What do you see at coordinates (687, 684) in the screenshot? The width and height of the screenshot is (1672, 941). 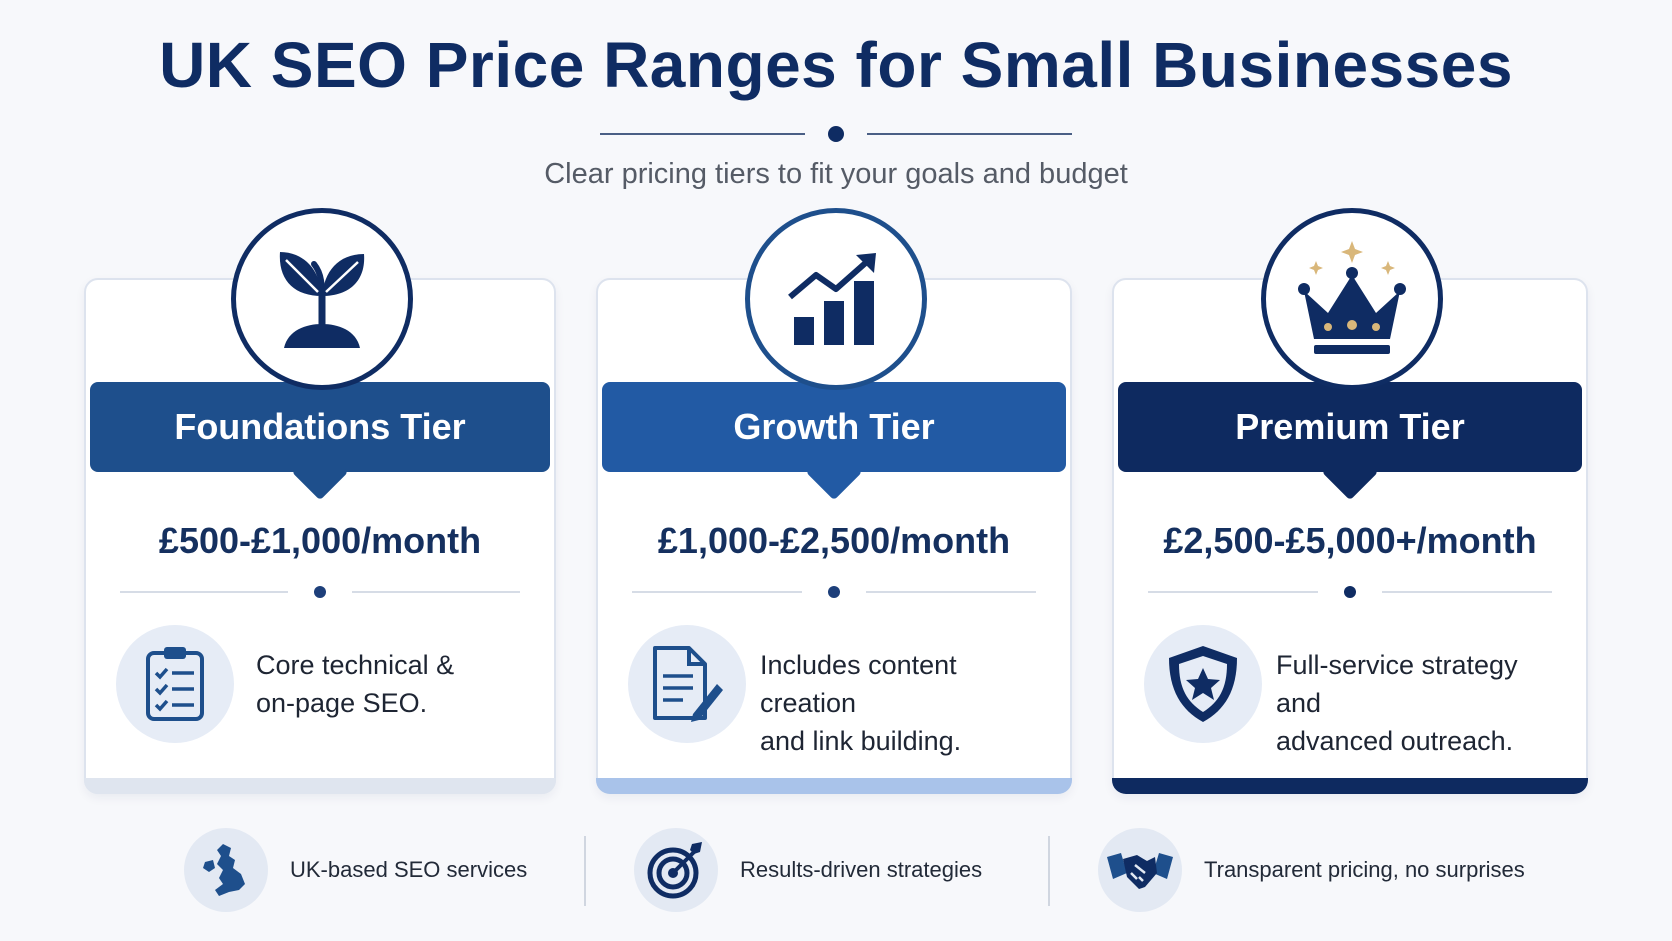 I see `document-pen-icon` at bounding box center [687, 684].